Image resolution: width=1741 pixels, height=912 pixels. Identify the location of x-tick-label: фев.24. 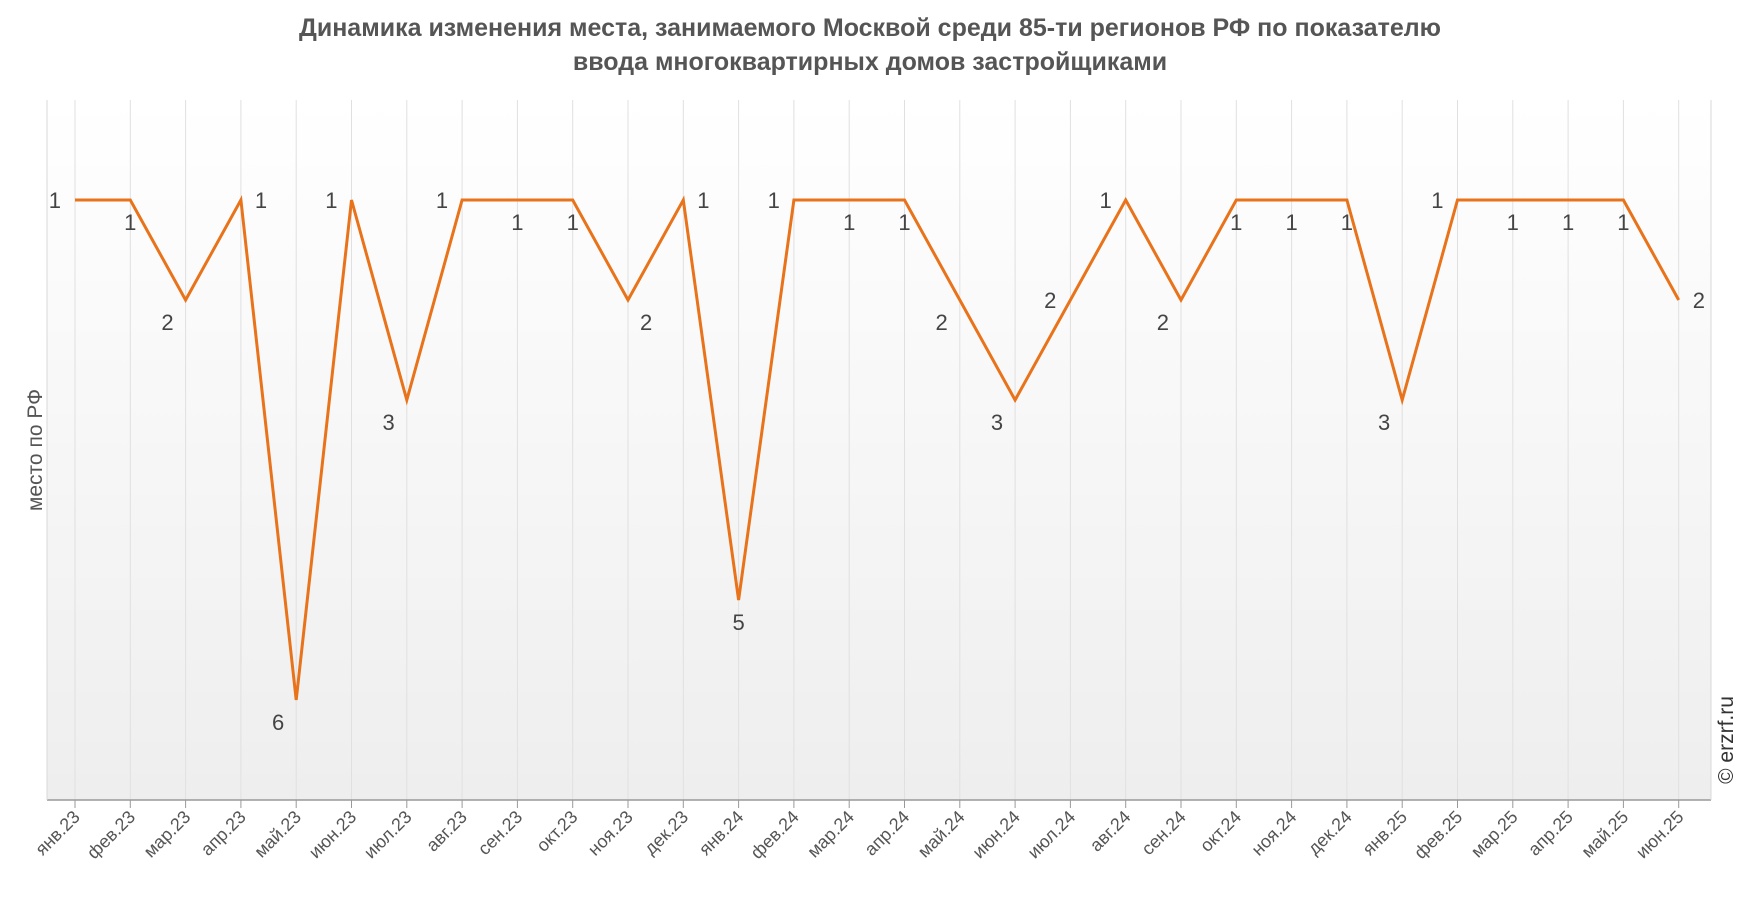
(775, 835).